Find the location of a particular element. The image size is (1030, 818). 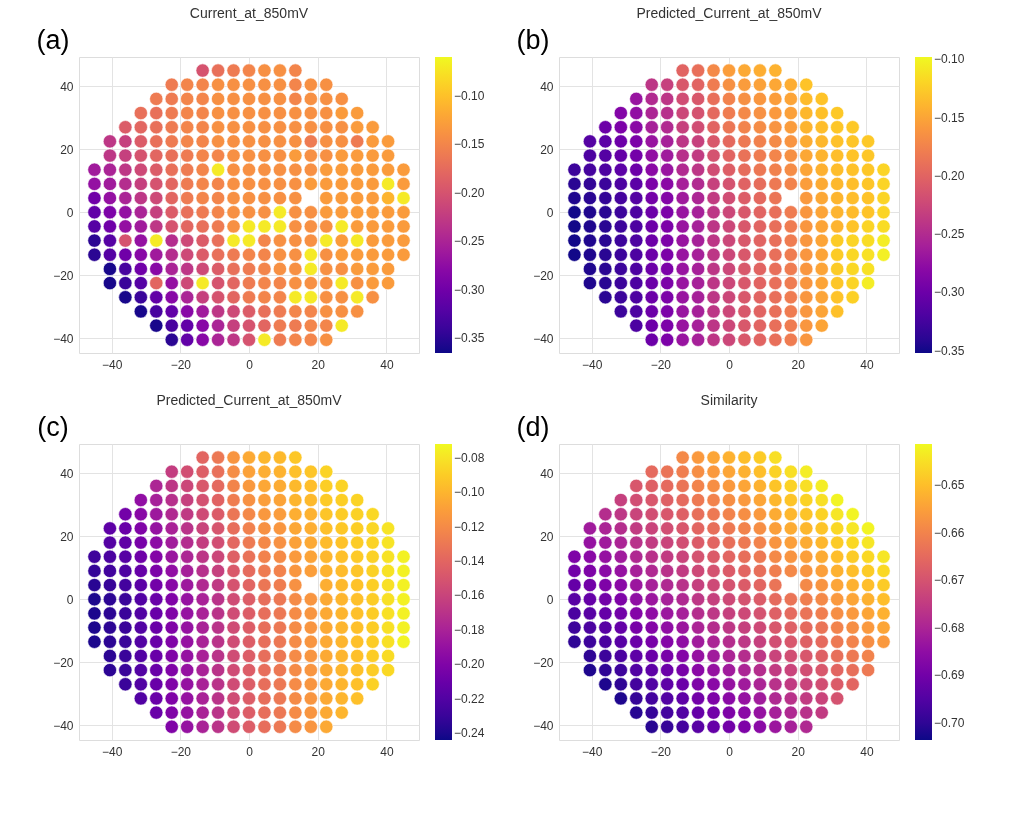

color-bar-label: −0.16 is located at coordinates (469, 595).